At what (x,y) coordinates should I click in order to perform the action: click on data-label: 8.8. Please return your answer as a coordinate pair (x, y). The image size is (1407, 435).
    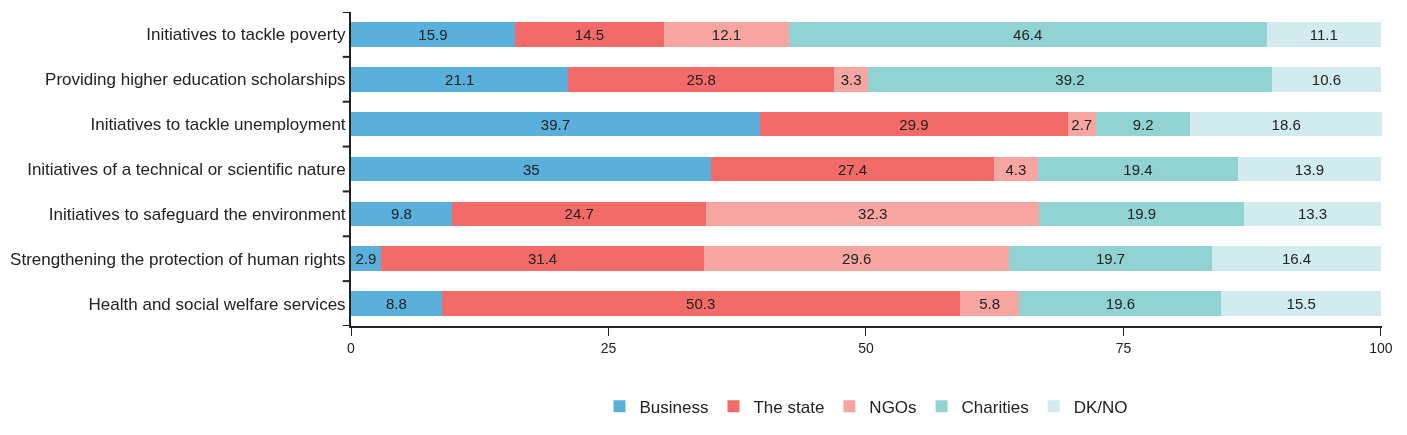
    Looking at the image, I should click on (396, 304).